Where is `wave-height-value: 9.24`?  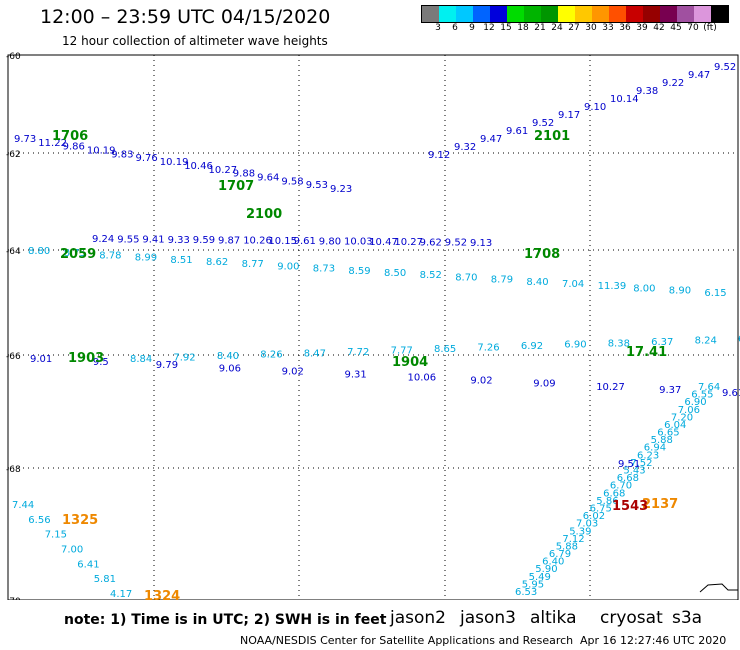
wave-height-value: 9.24 is located at coordinates (103, 239).